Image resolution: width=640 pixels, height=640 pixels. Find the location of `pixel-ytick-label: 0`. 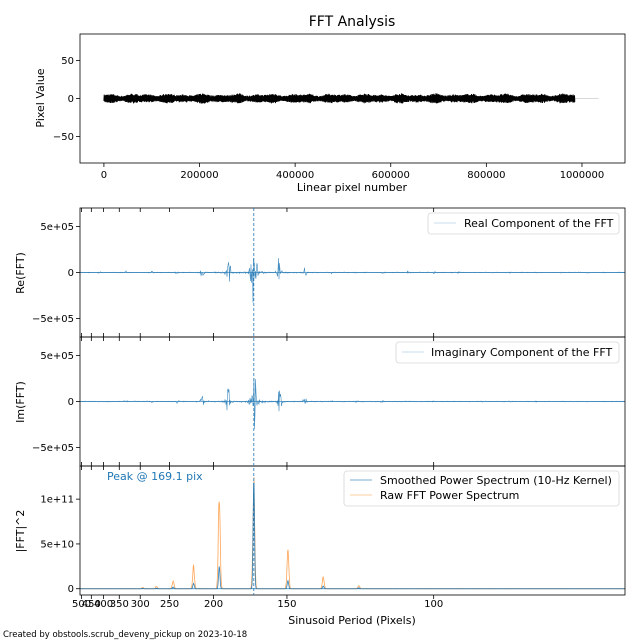

pixel-ytick-label: 0 is located at coordinates (71, 99).